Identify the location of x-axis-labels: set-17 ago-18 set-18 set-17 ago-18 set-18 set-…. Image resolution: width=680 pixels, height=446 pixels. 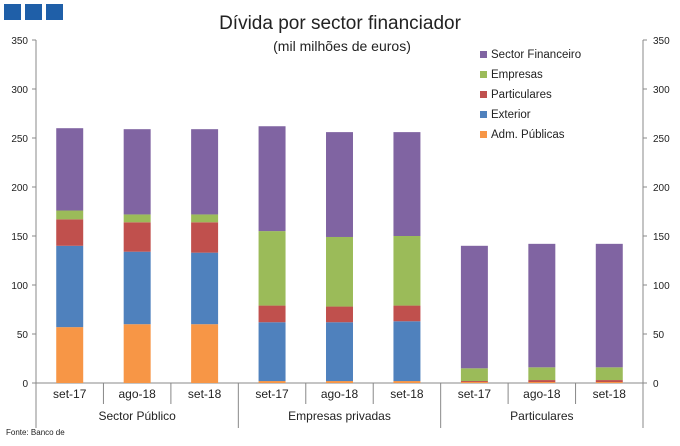
(339, 405).